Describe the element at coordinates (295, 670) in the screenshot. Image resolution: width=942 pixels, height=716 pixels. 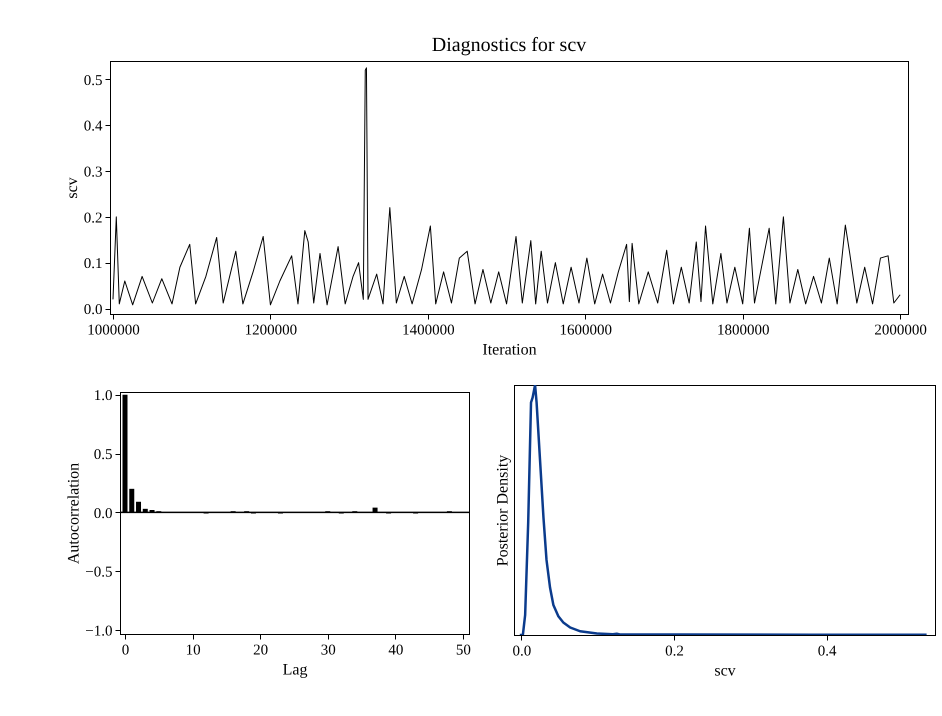
I see `x-axis-title: Lag` at that location.